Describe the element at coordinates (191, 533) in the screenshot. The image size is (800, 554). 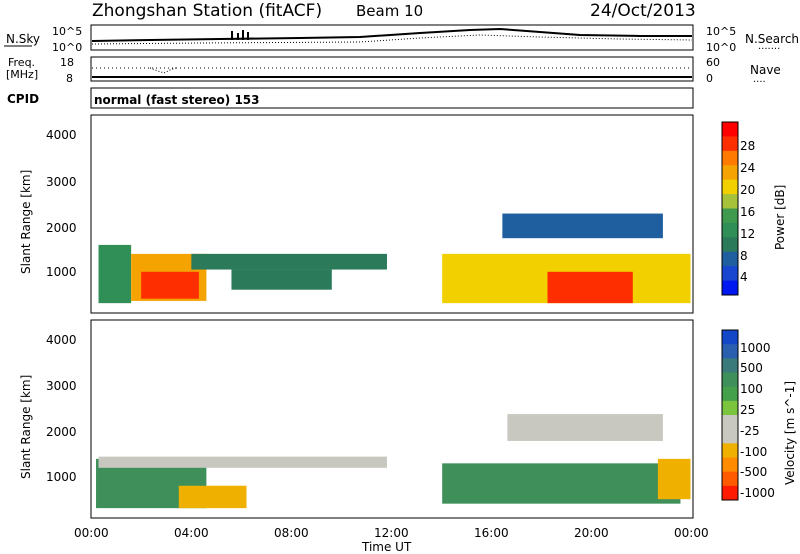
I see `xtick-04: 04:00` at that location.